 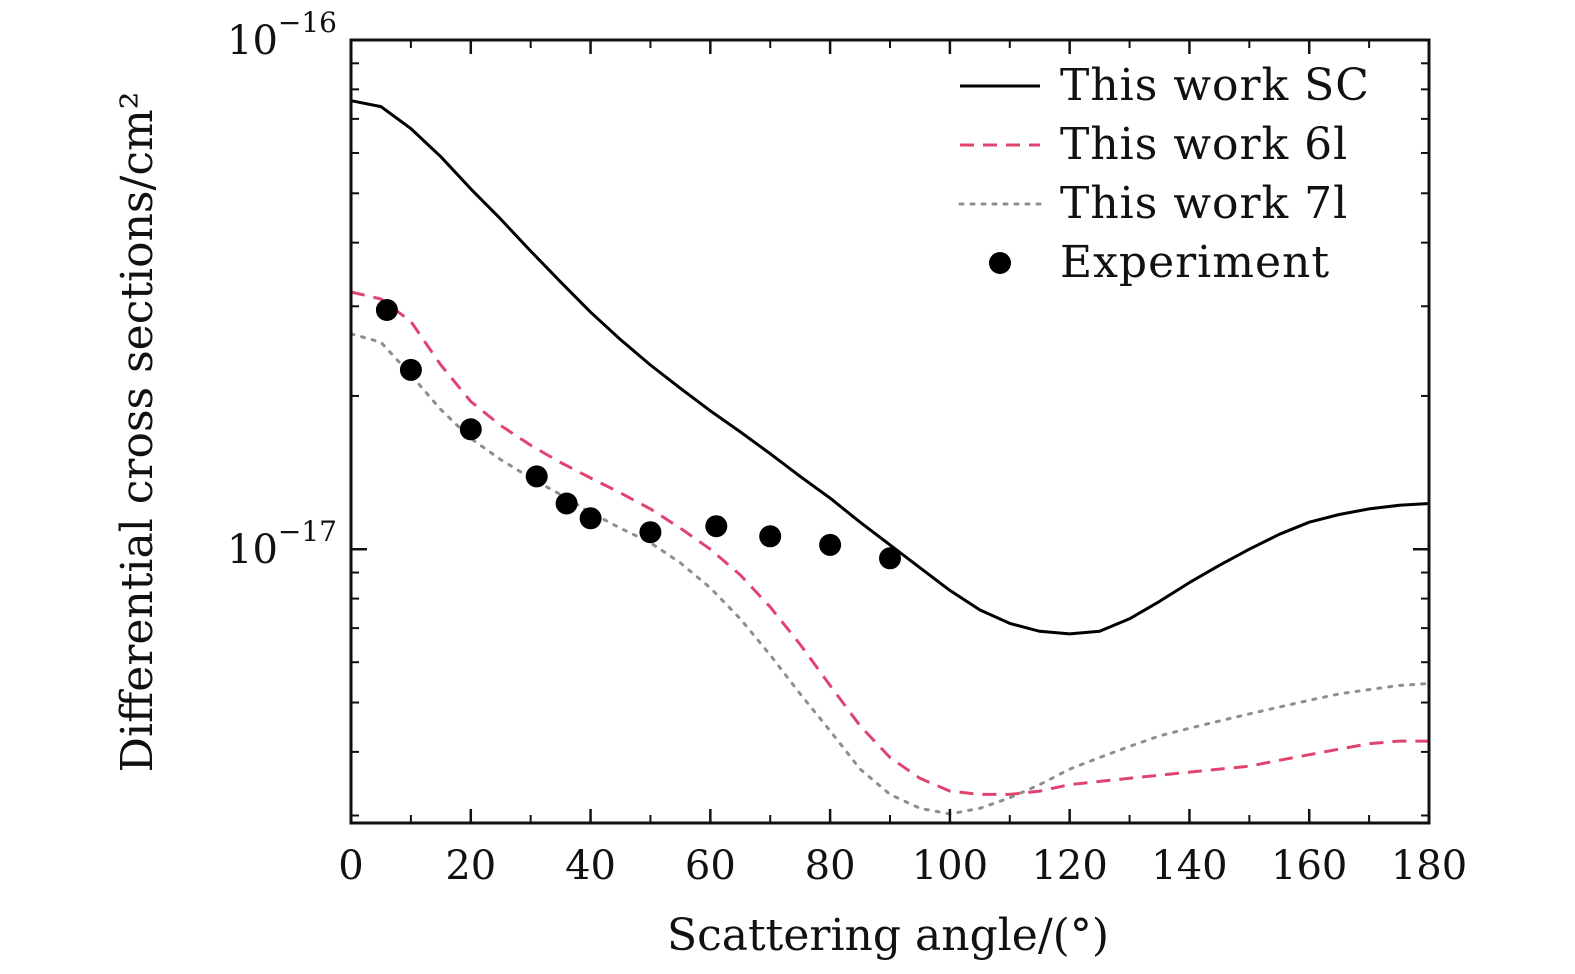 I want to click on x-tick-label: 20, so click(x=470, y=866).